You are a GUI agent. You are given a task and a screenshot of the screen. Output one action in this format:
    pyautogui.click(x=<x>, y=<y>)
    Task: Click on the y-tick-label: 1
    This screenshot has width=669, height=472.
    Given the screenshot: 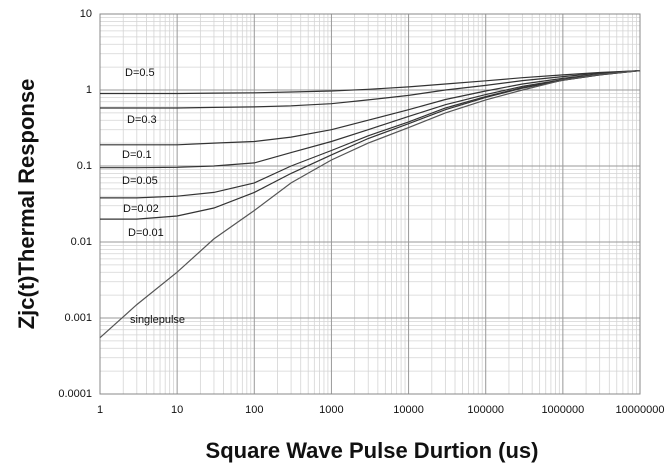 What is the action you would take?
    pyautogui.click(x=89, y=90)
    